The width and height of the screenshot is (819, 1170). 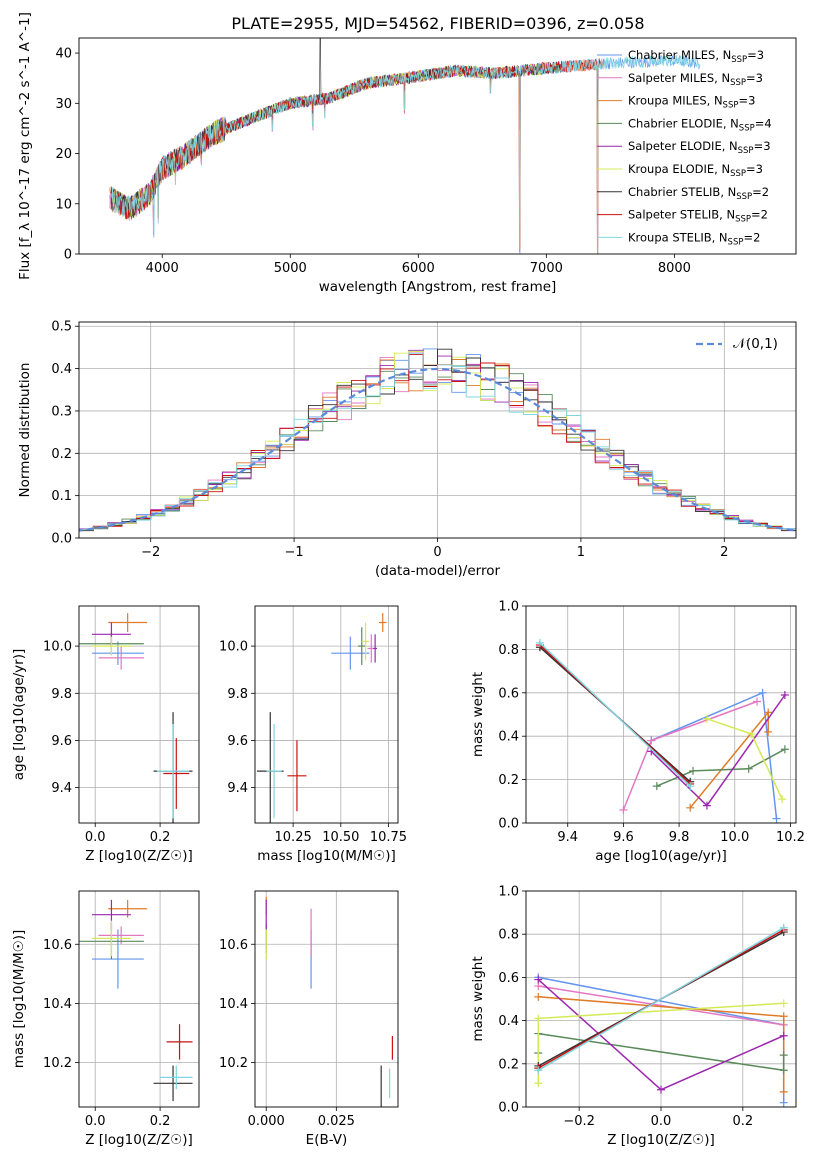 I want to click on x-tick-label: 6000, so click(x=418, y=268).